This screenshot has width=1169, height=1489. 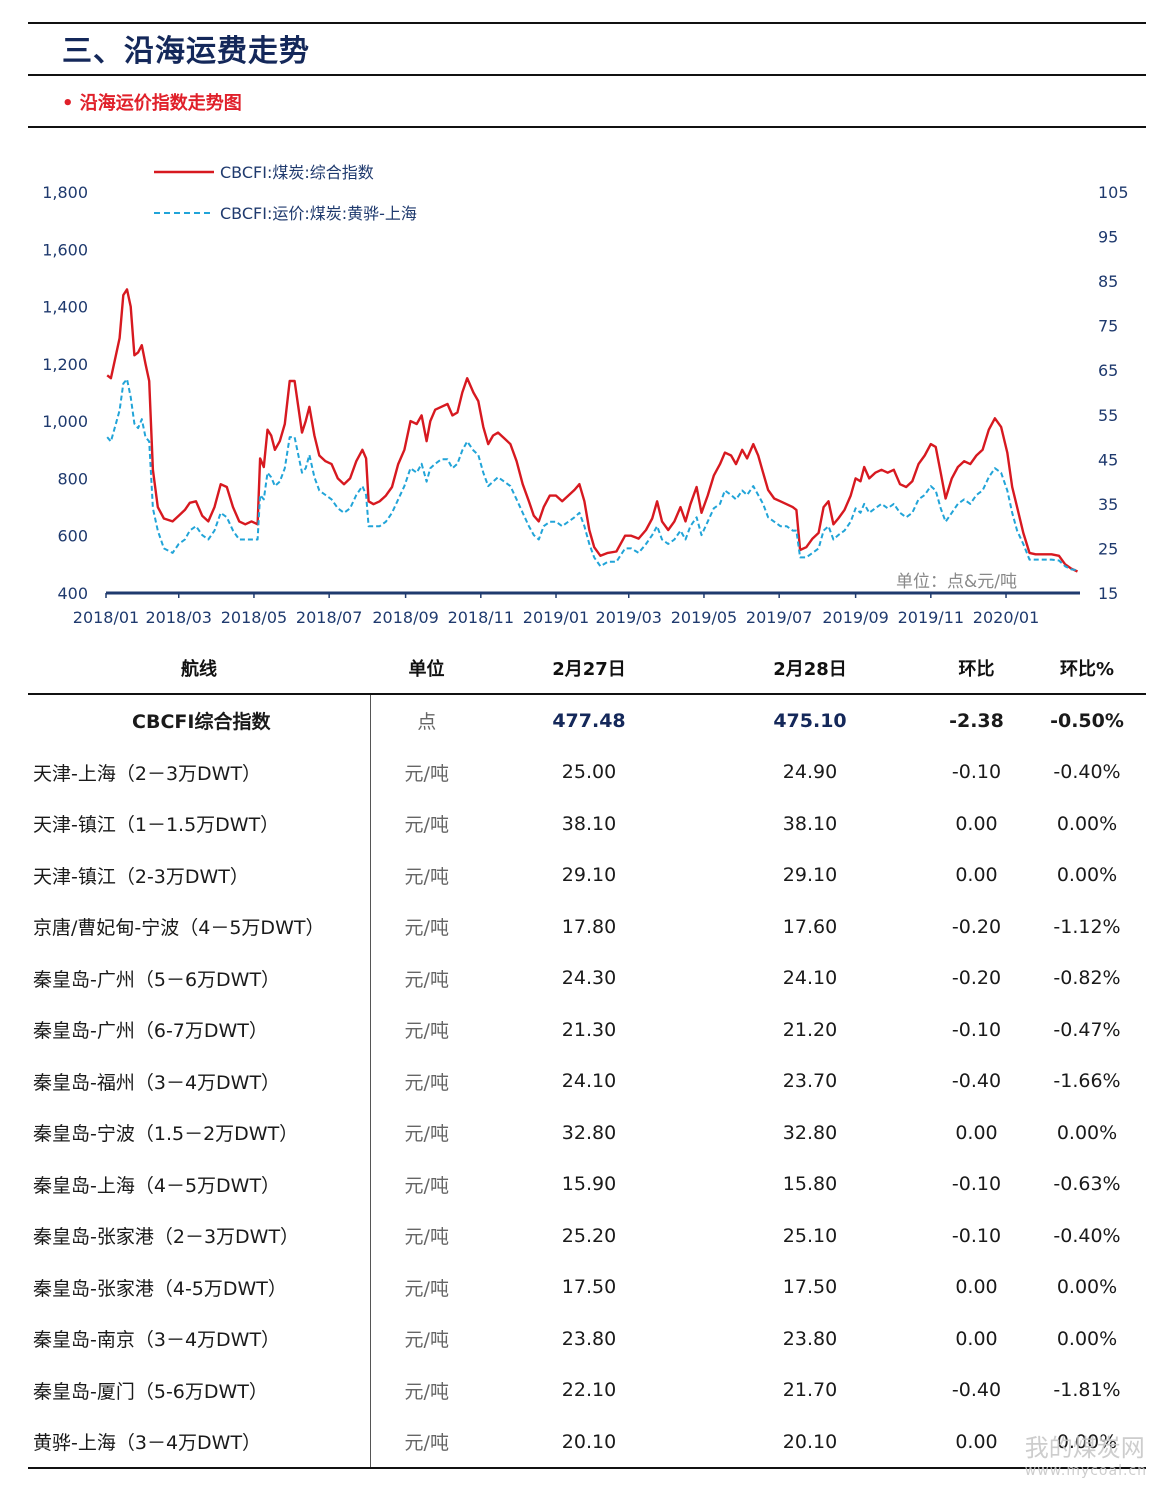 I want to click on x-tick-label: 2018/09, so click(x=405, y=617).